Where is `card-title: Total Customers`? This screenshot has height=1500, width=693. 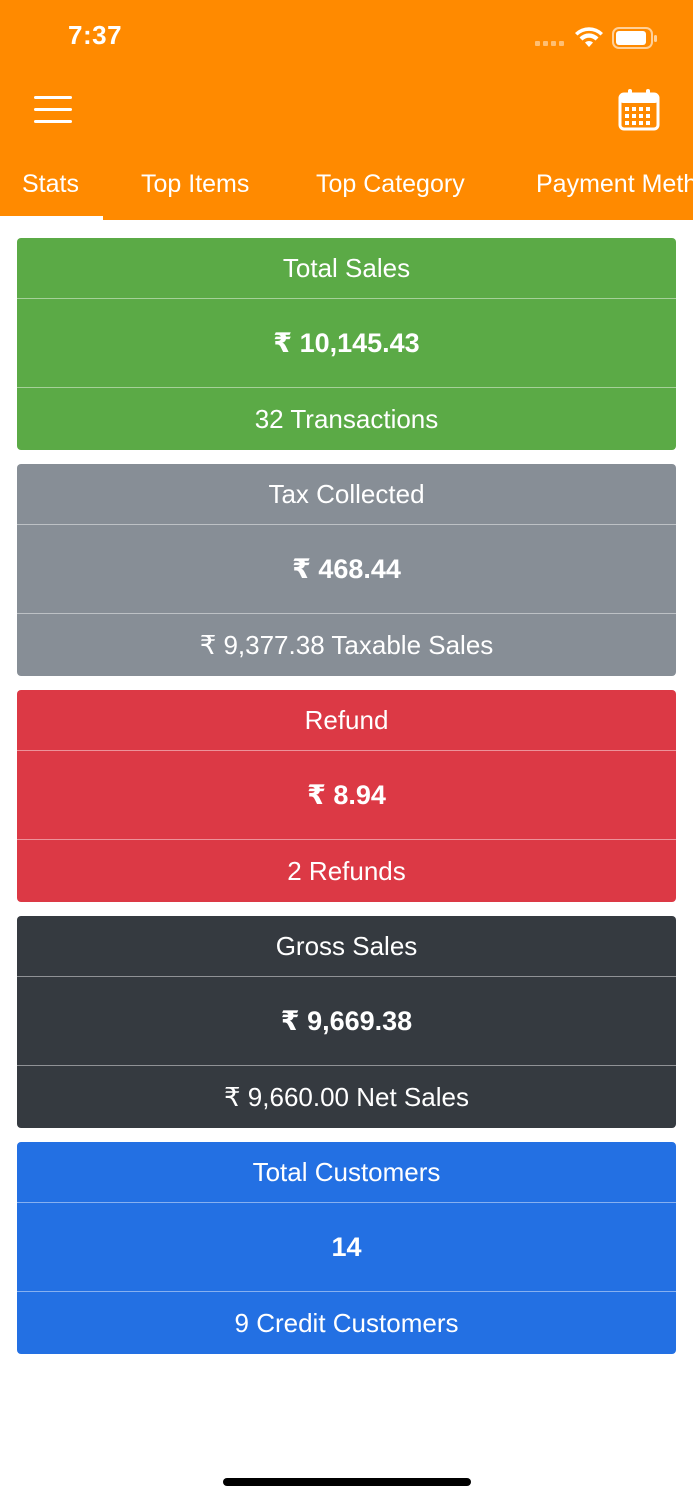
card-title: Total Customers is located at coordinates (346, 1171).